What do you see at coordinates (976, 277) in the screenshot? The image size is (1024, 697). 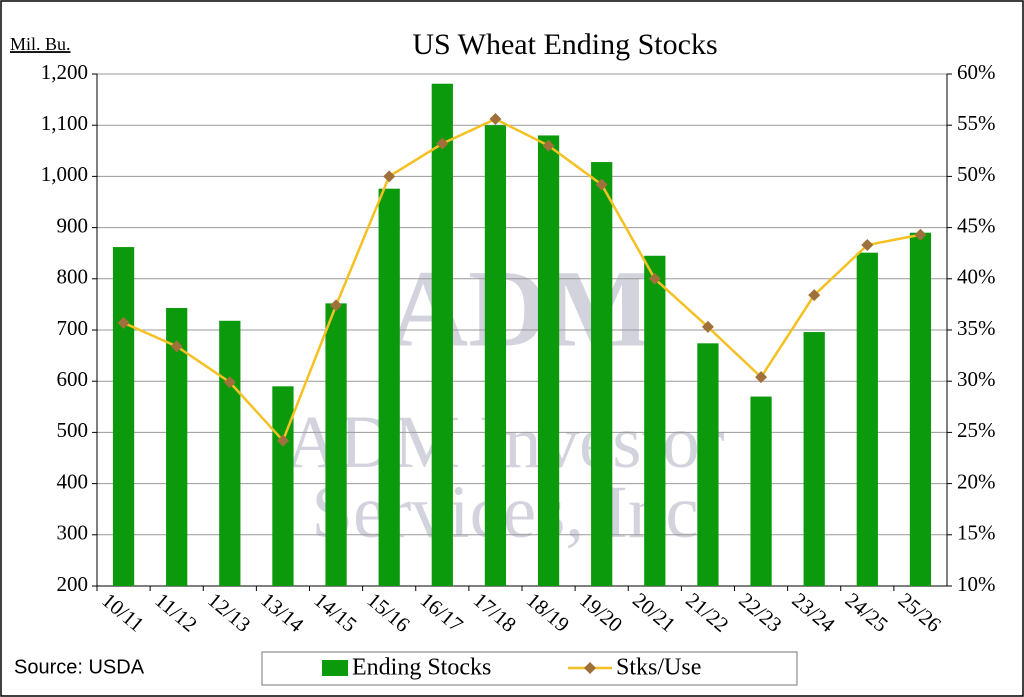 I see `y2-tick-label: 40%` at bounding box center [976, 277].